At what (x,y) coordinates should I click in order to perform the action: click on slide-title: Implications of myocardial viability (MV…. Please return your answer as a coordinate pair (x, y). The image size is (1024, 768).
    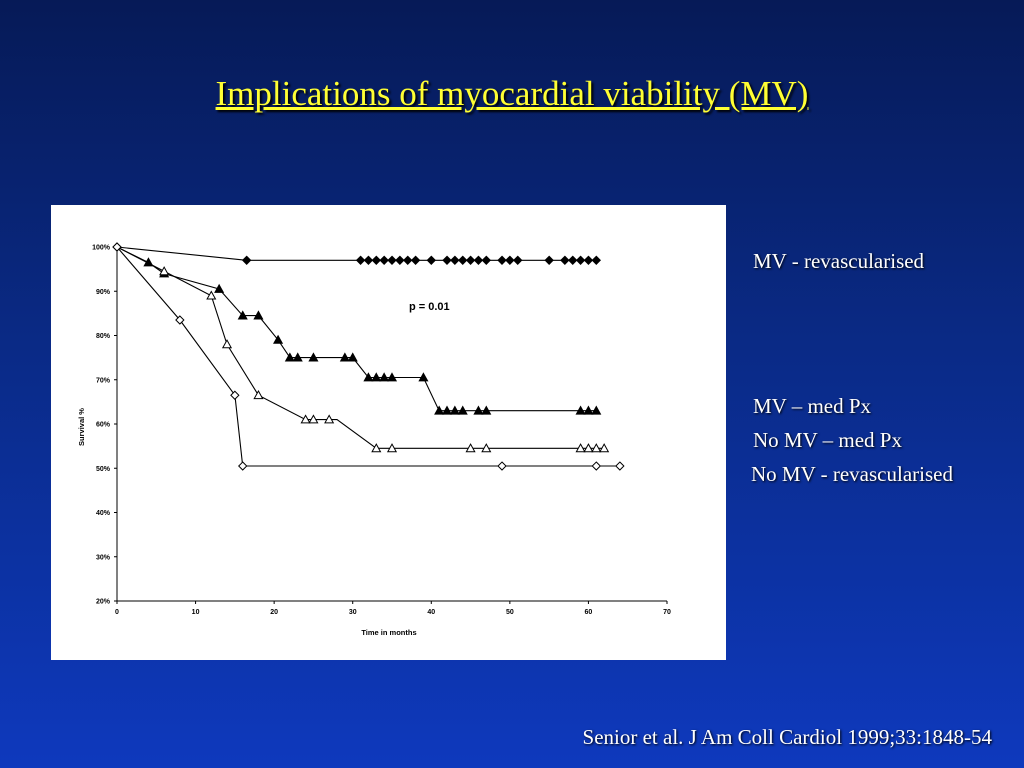
    Looking at the image, I should click on (512, 93).